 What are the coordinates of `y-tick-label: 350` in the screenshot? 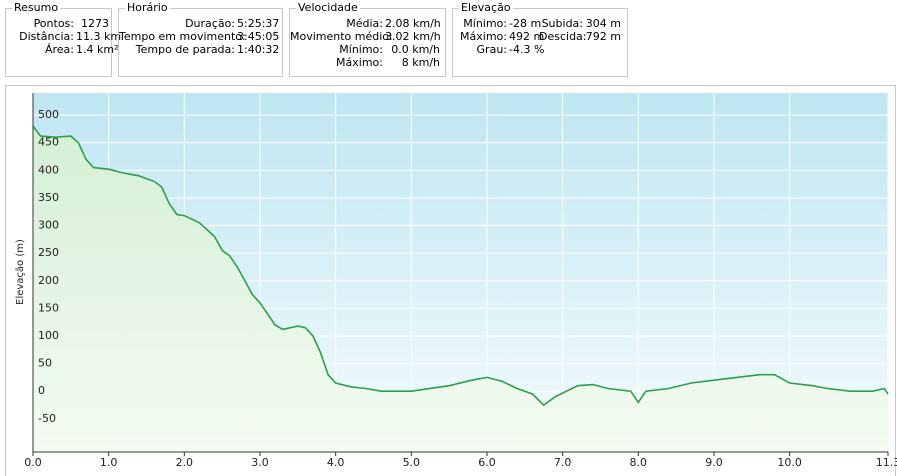 It's located at (48, 197).